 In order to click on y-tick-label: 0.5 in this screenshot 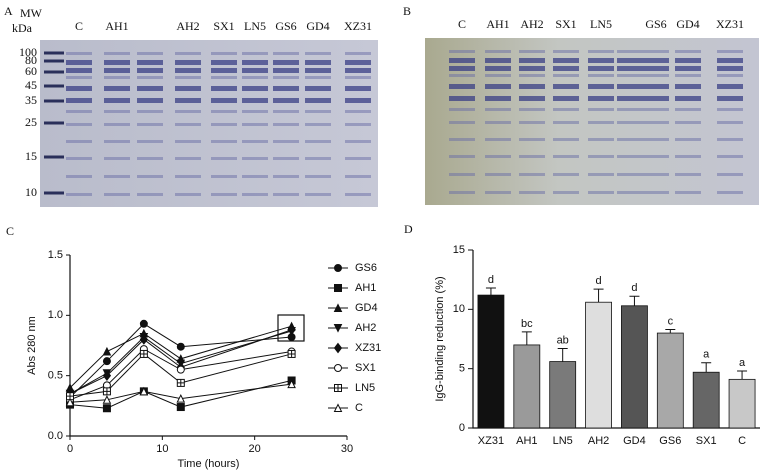, I will do `click(55, 376)`.